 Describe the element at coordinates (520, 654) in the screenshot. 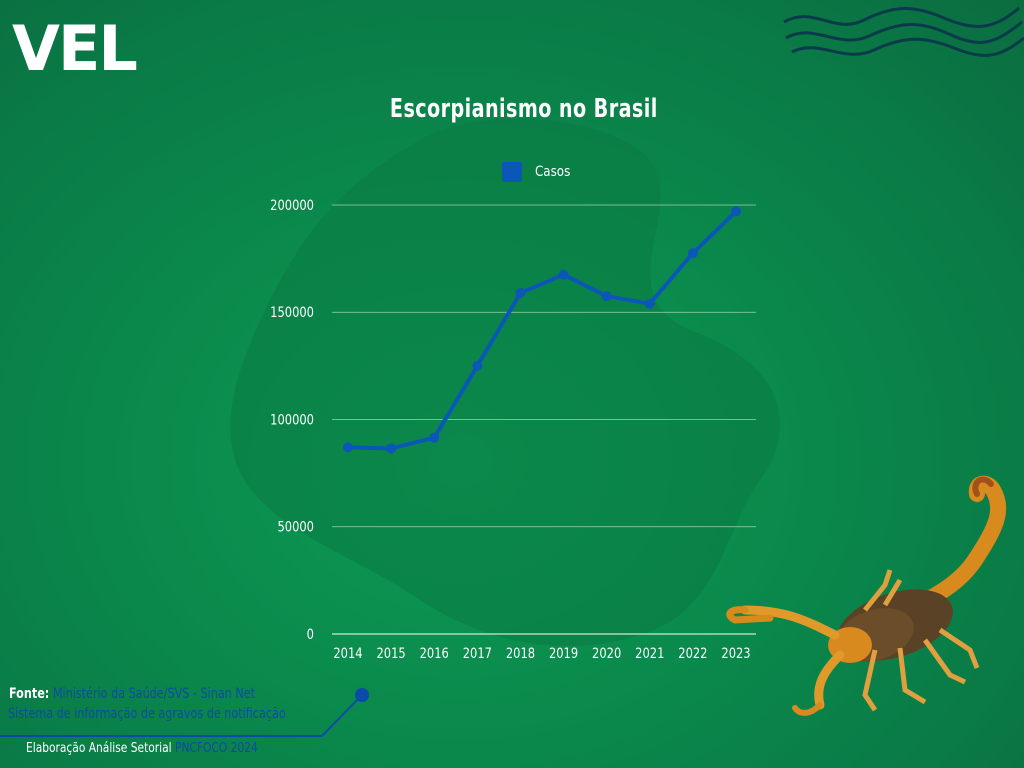

I see `x-tick-label: 2018` at that location.